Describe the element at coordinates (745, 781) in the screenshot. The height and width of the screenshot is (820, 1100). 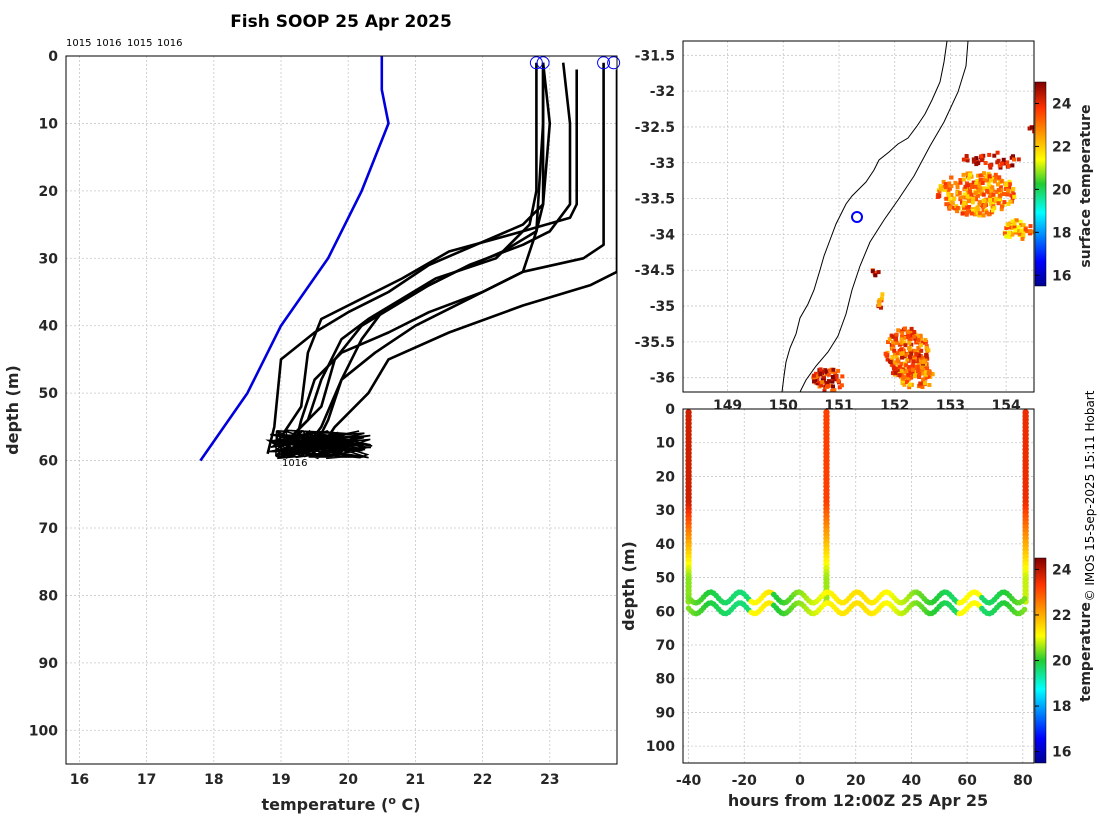
I see `section-x-tick-label: -20` at that location.